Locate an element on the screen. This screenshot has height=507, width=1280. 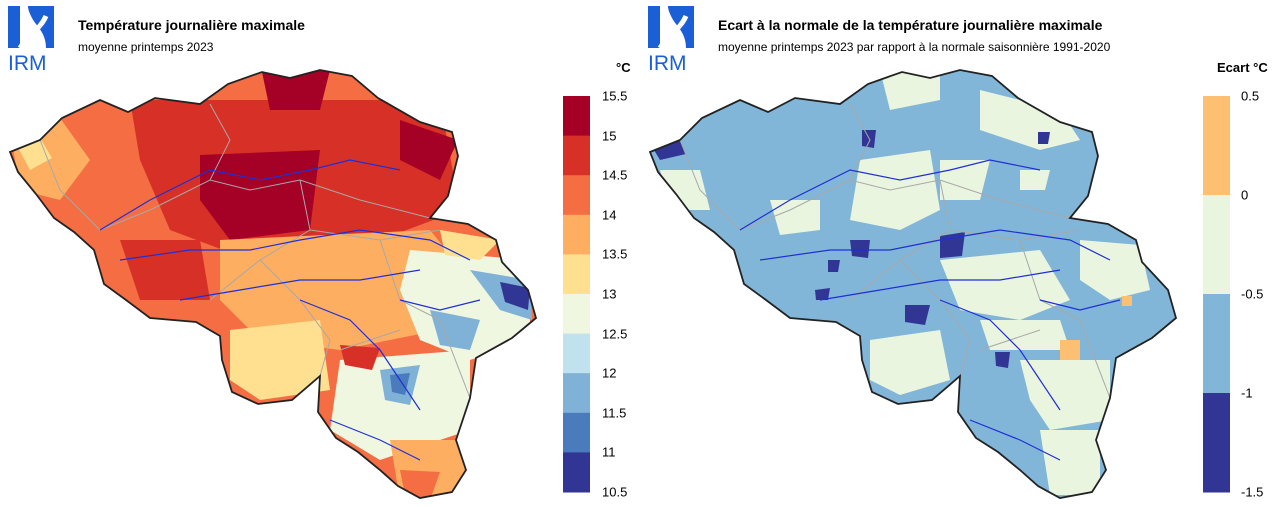
legend-unit: Ecart °C is located at coordinates (1242, 67).